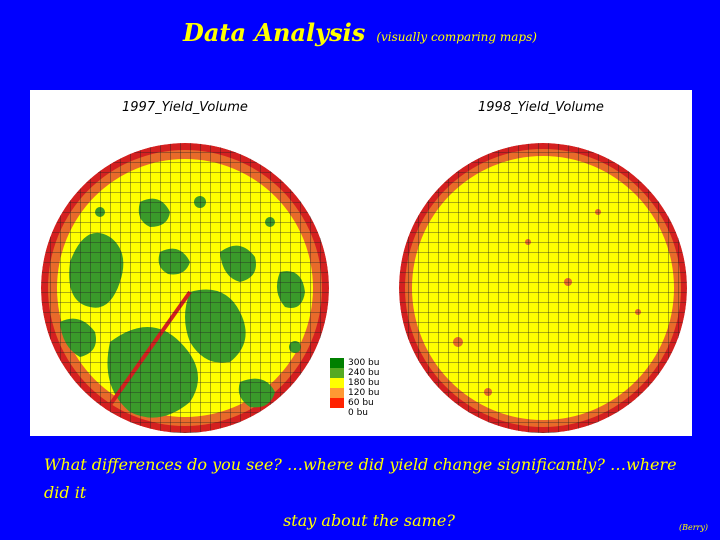 The width and height of the screenshot is (720, 540). I want to click on slide-title: Data Analysis (visually comparing maps), so click(360, 32).